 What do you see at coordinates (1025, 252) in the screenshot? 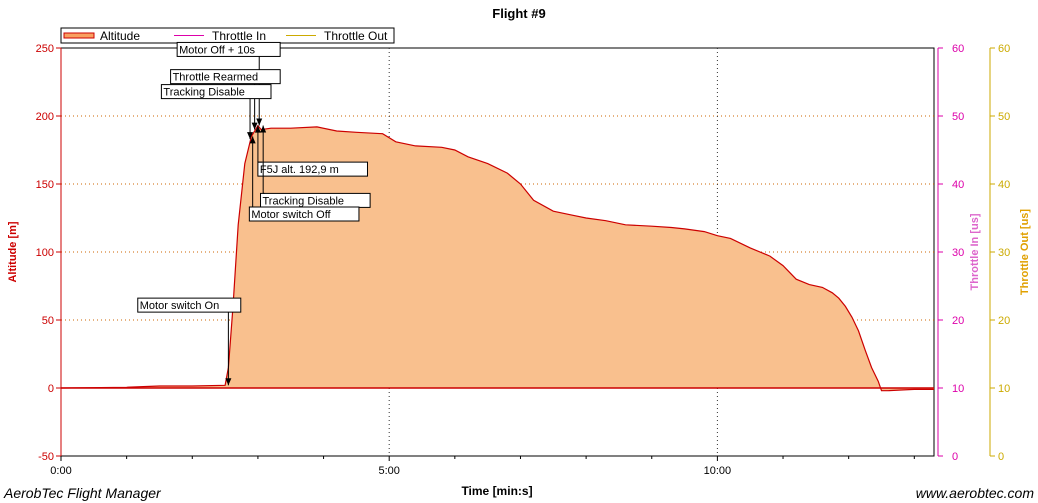
I see `y3-axis-label: Throttle Out [us]` at bounding box center [1025, 252].